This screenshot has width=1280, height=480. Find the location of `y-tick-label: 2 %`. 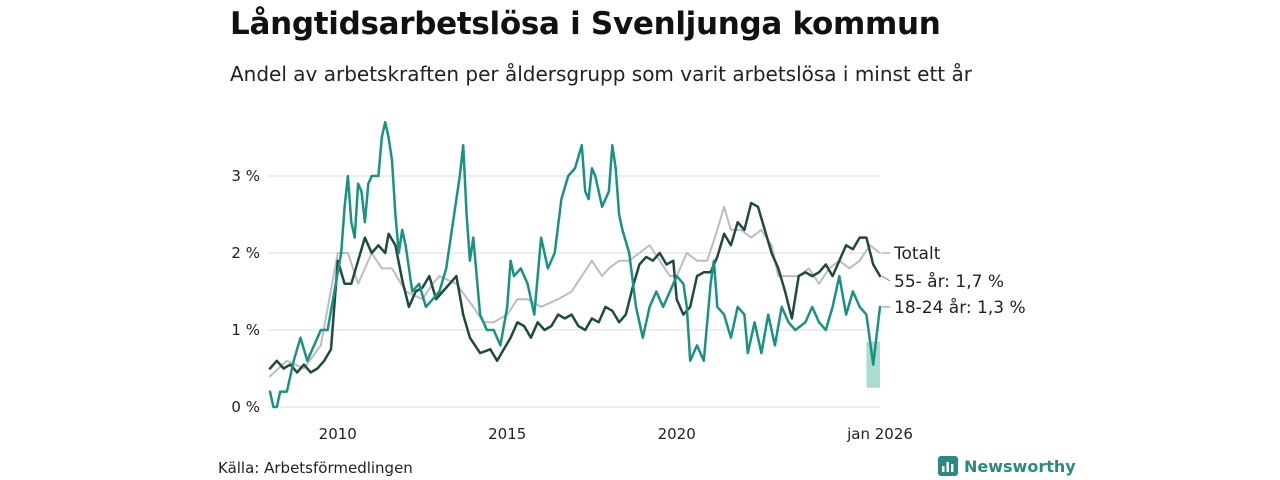

y-tick-label: 2 % is located at coordinates (245, 253).